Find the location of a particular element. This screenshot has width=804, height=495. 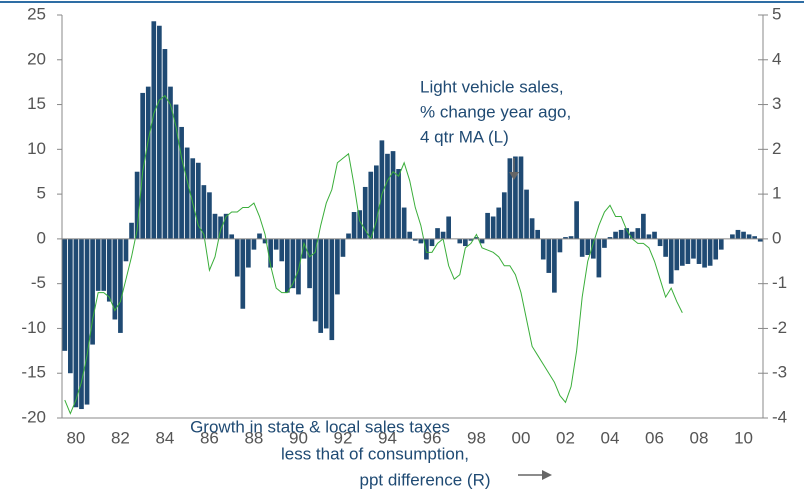

y-tick-label: 20 is located at coordinates (36, 58).